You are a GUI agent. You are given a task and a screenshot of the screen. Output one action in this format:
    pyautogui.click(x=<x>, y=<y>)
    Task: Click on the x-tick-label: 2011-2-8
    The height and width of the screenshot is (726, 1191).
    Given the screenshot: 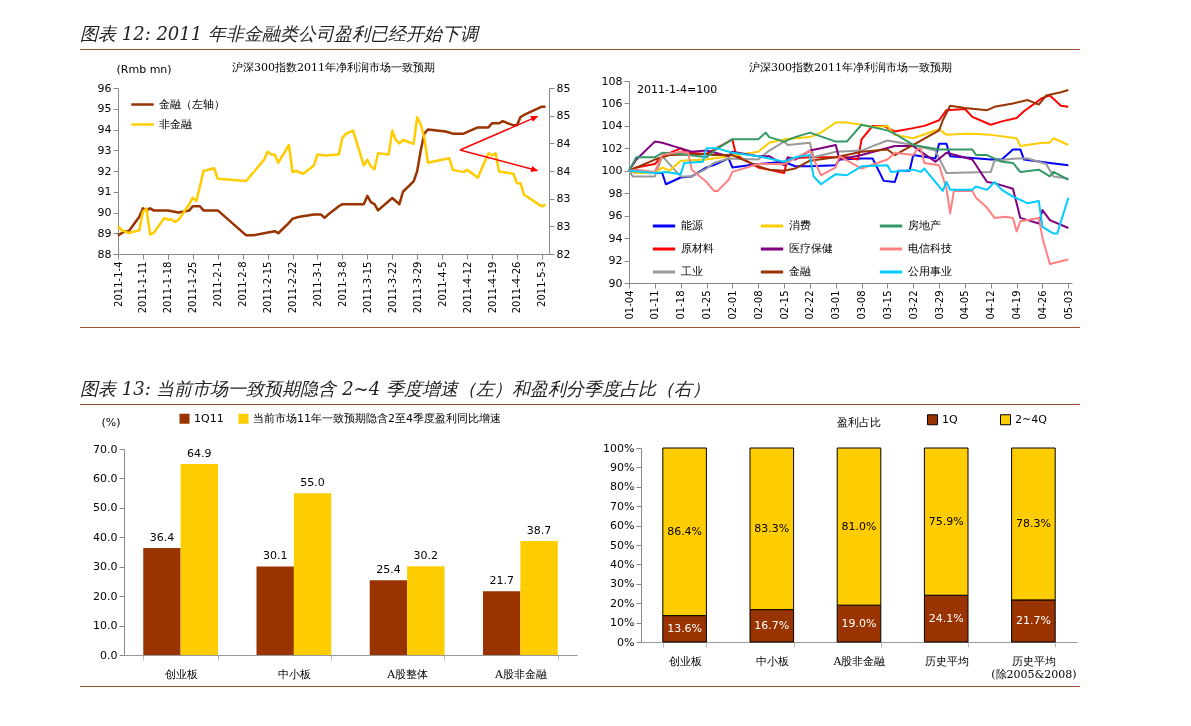 What is the action you would take?
    pyautogui.click(x=243, y=284)
    